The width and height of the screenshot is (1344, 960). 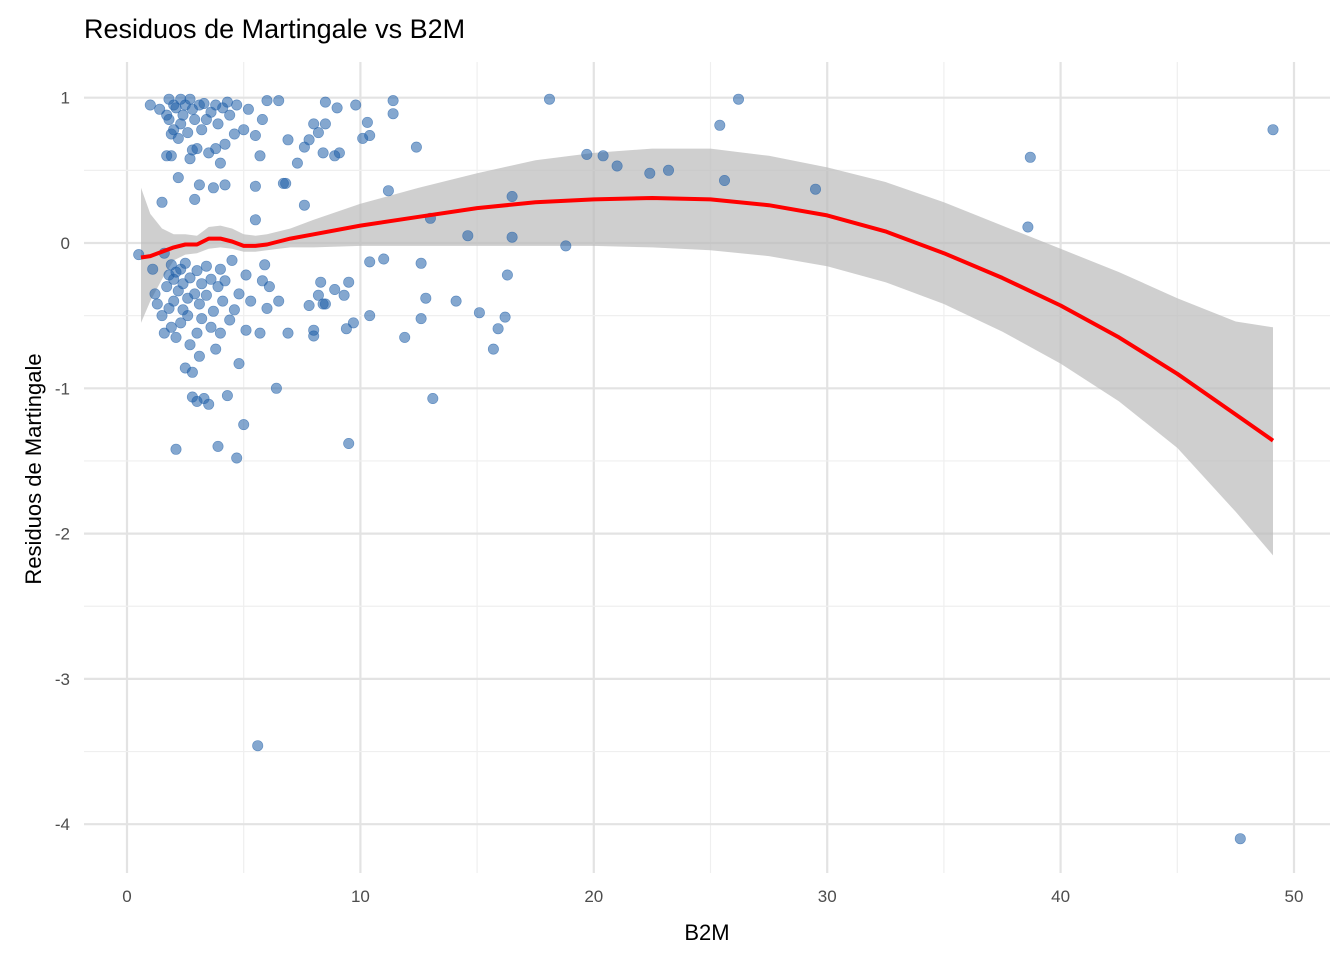 What do you see at coordinates (62, 679) in the screenshot?
I see `y-tick-label: -3` at bounding box center [62, 679].